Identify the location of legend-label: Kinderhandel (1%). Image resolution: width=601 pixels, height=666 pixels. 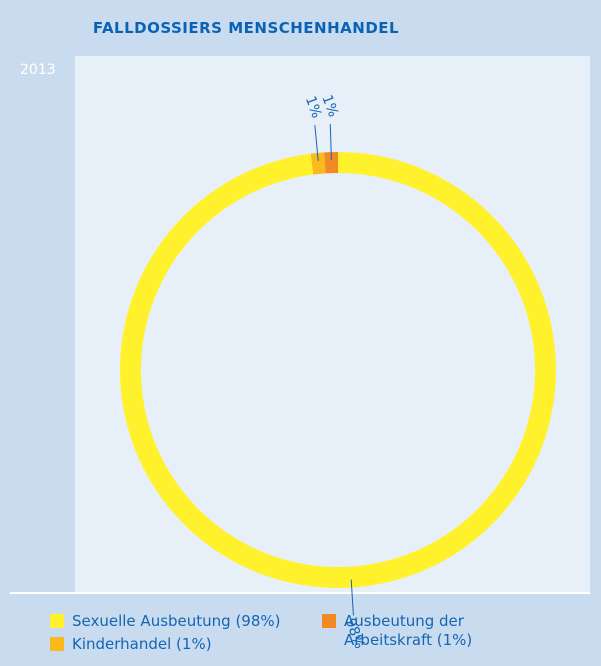
(142, 644).